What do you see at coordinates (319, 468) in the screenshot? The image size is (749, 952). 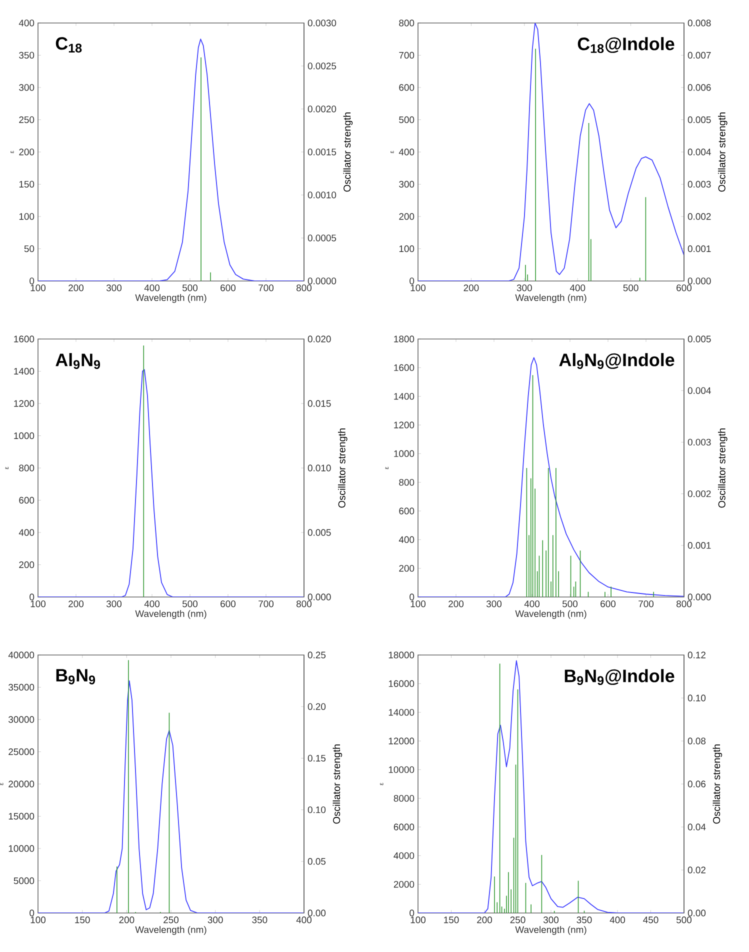 I see `y2-tick-label: 0.010` at bounding box center [319, 468].